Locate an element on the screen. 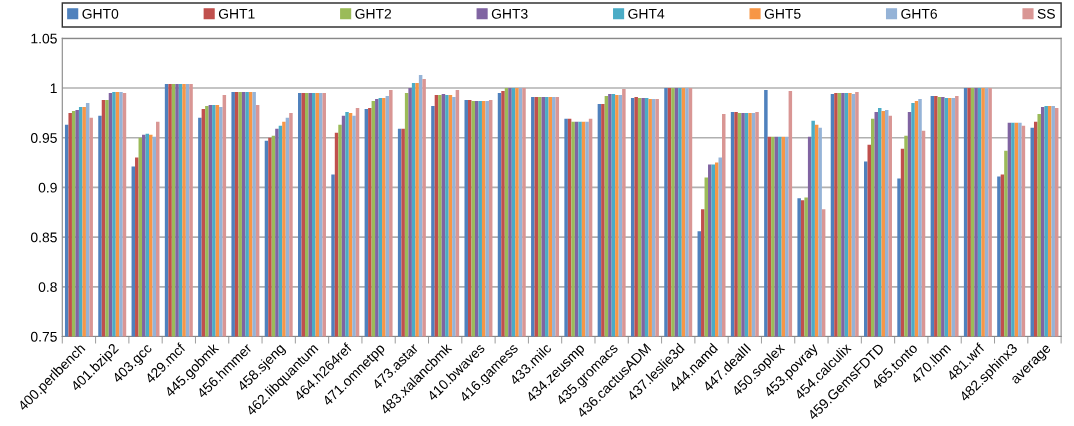 This screenshot has width=1074, height=426. y-tick-label: 0.8 is located at coordinates (47, 287).